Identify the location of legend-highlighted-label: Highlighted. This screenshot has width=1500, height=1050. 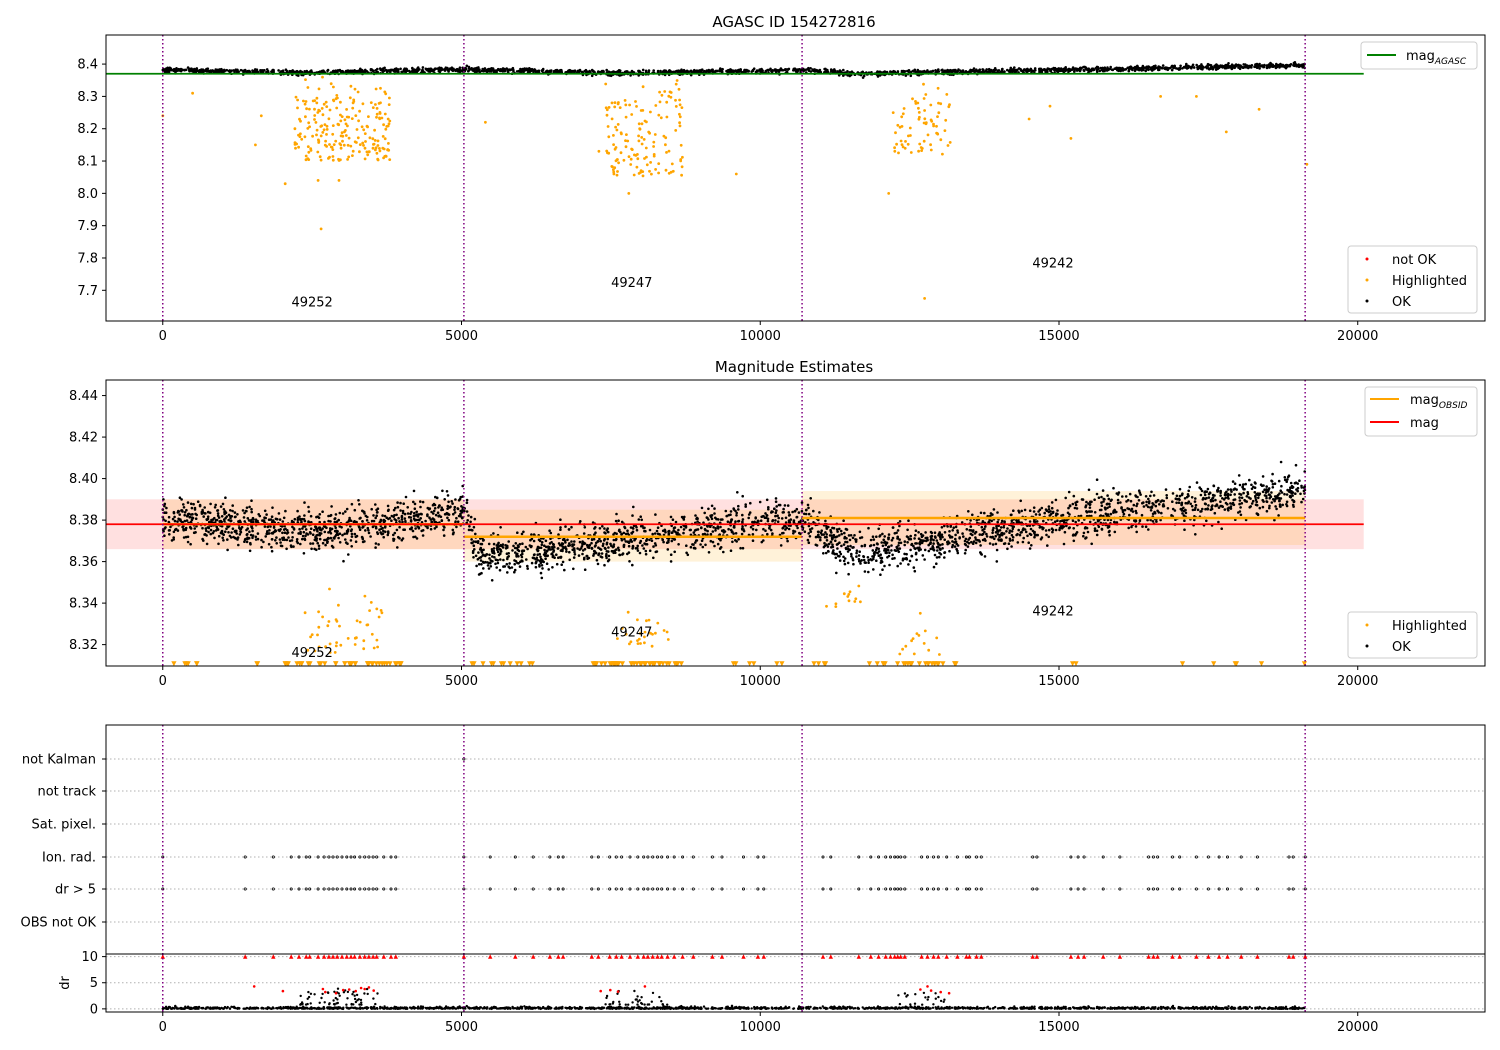
(1429, 281).